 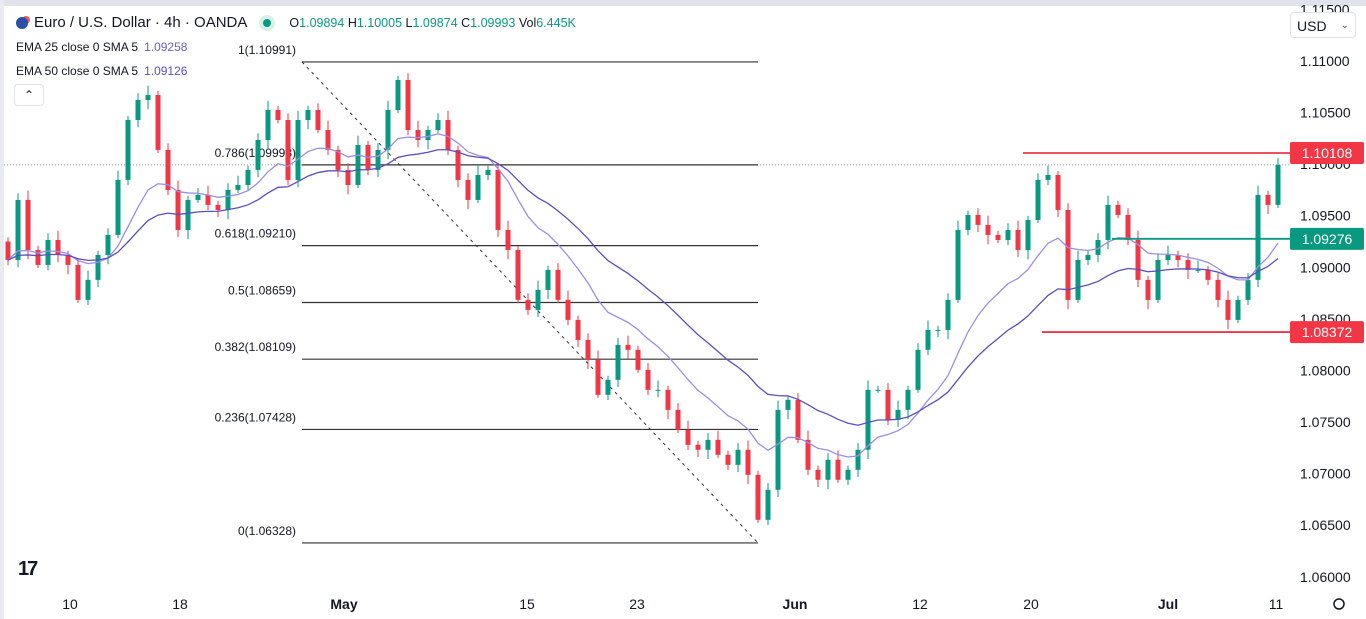 What do you see at coordinates (101, 47) in the screenshot?
I see `indicator-ema25: EMA 25 close 0 SMA 5 1.09258` at bounding box center [101, 47].